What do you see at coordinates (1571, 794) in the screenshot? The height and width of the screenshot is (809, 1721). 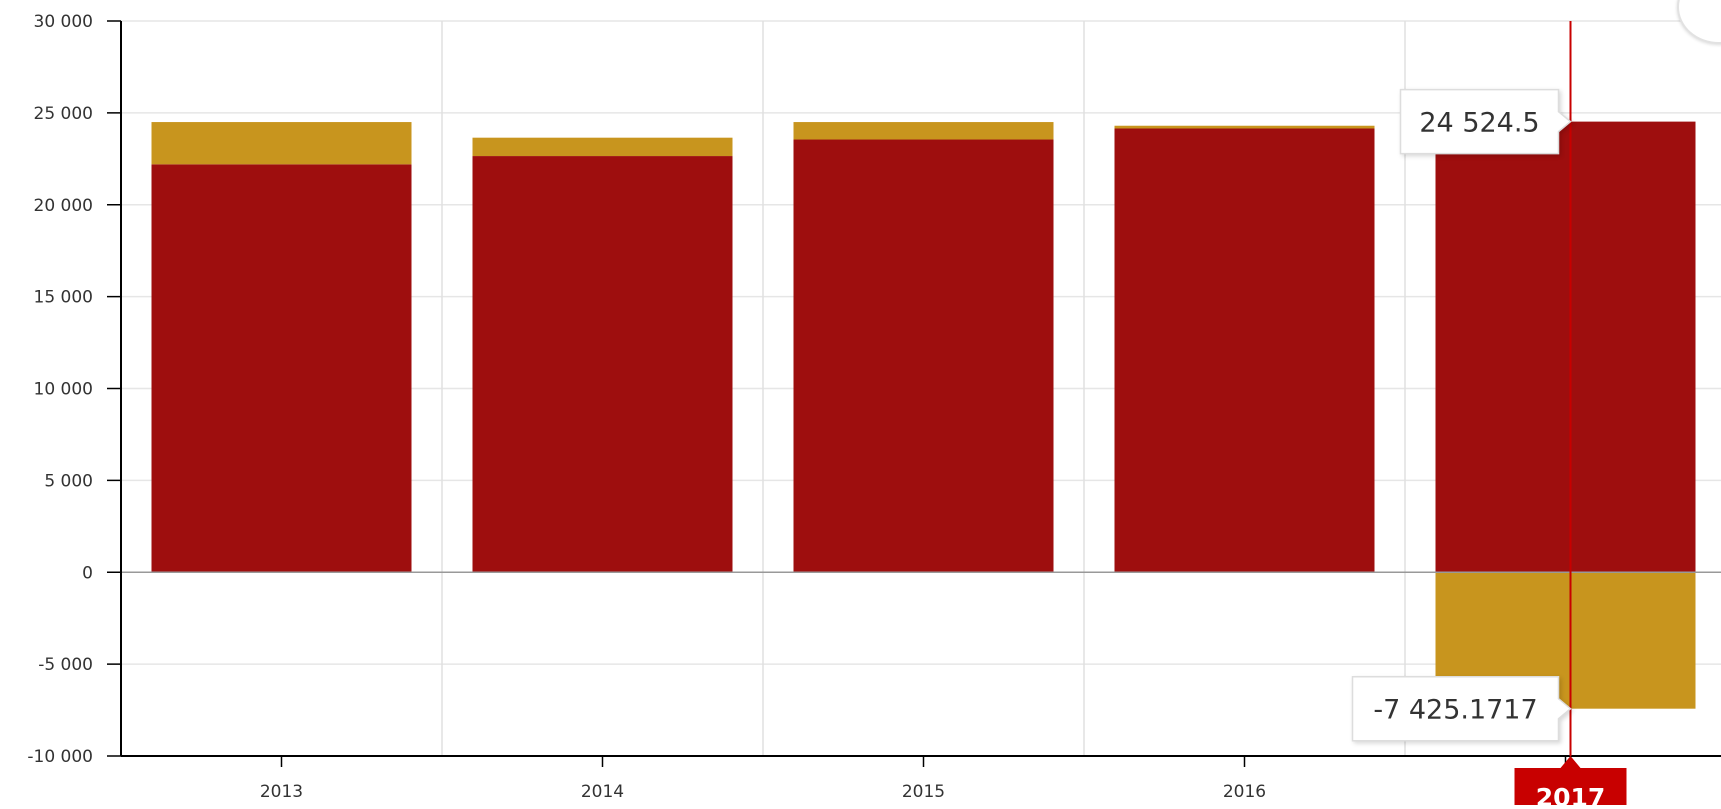 I see `cursor-category-label: 2017` at bounding box center [1571, 794].